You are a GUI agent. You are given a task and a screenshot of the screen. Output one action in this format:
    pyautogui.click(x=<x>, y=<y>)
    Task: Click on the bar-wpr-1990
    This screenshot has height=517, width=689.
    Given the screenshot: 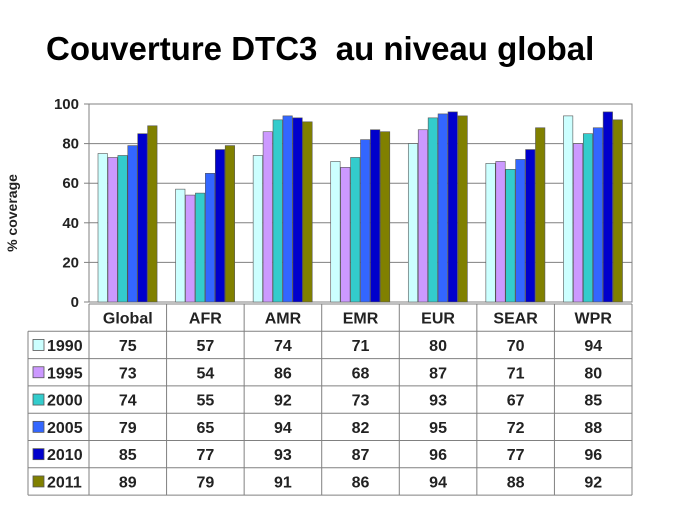 What is the action you would take?
    pyautogui.click(x=568, y=209)
    